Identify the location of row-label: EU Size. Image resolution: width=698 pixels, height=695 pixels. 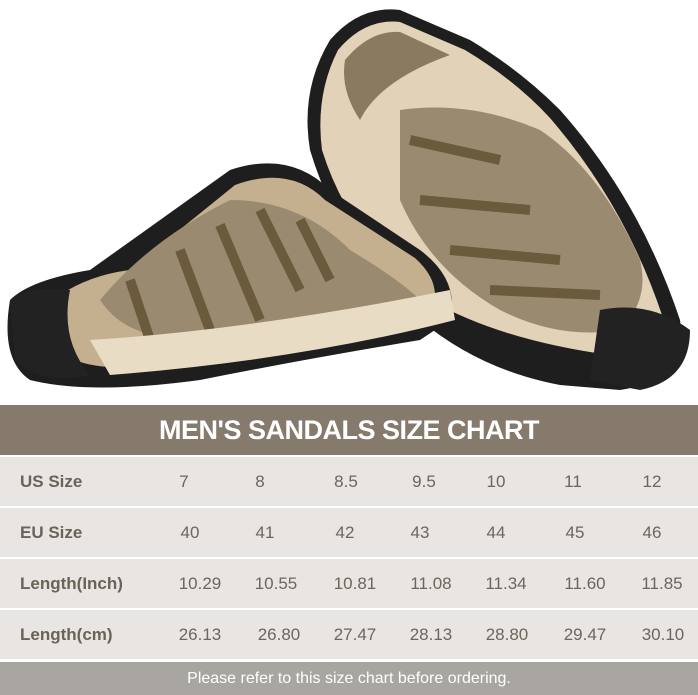
(51, 532).